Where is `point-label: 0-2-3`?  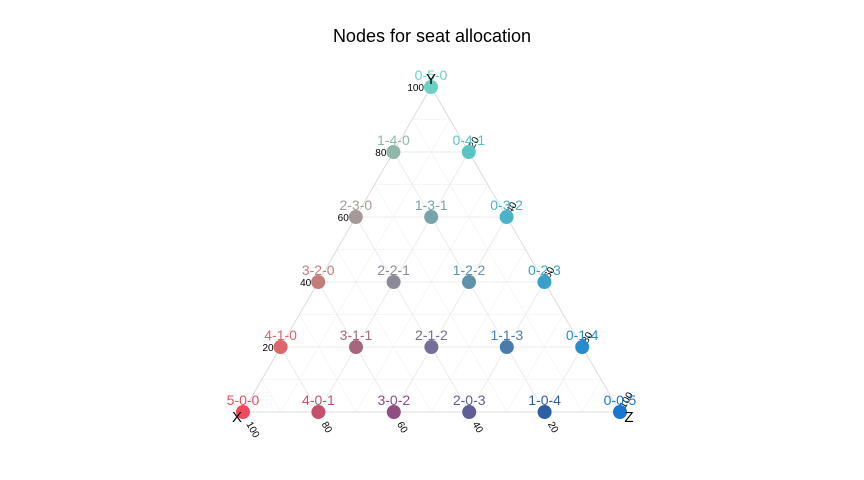
point-label: 0-2-3 is located at coordinates (544, 270).